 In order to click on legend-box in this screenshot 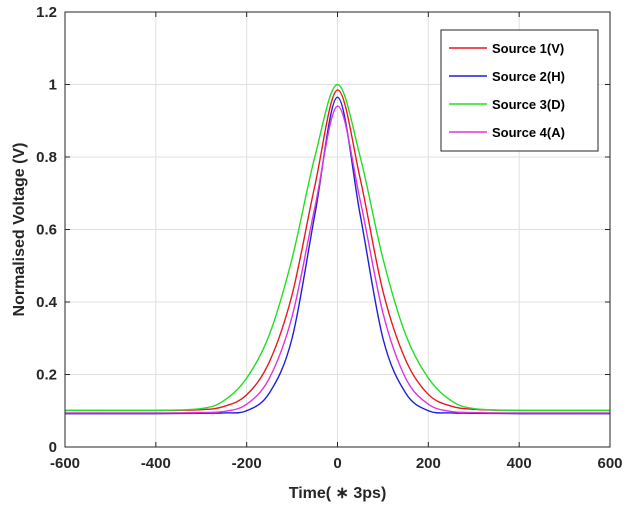, I will do `click(519, 90)`.